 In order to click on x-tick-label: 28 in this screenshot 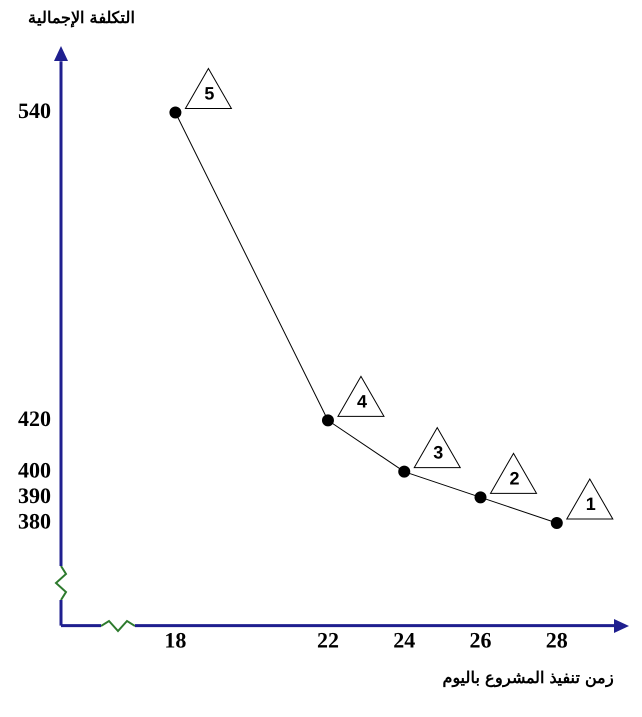, I will do `click(557, 639)`.